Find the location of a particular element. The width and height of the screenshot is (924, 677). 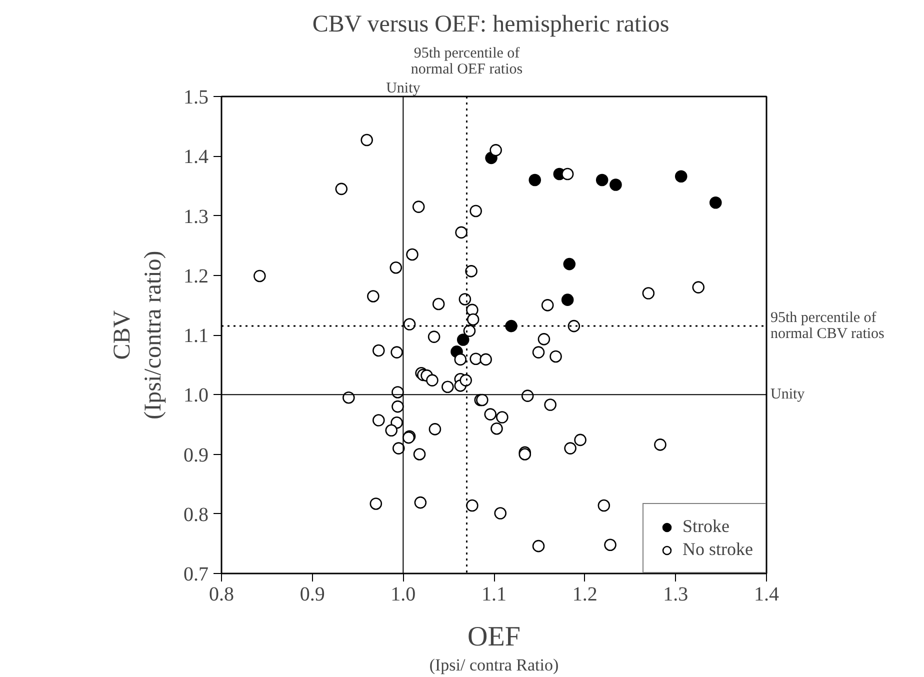

chart-title: CBV versus OEF: hemispheric ratios is located at coordinates (491, 25).